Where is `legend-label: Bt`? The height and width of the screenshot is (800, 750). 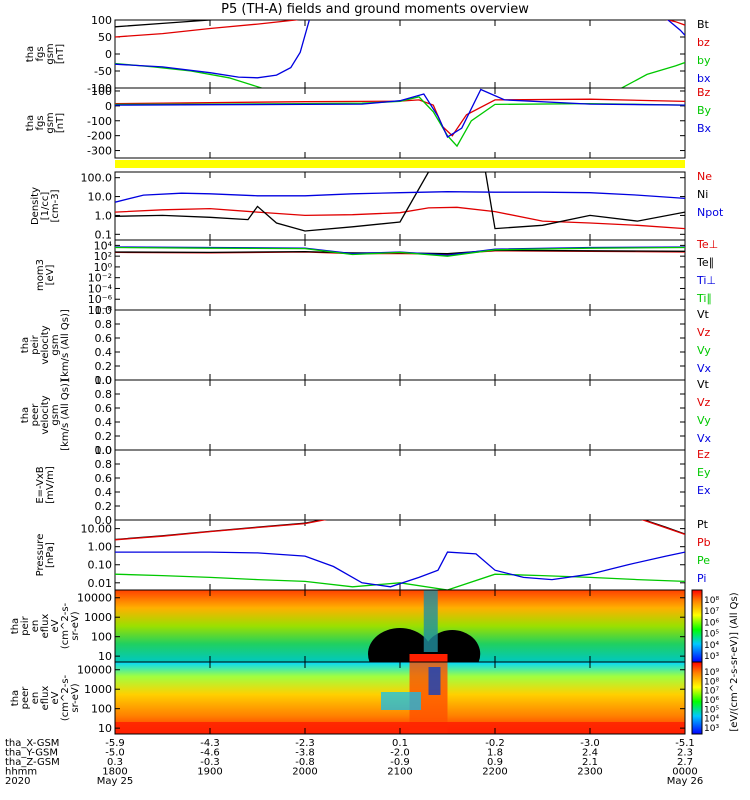
legend-label: Bt is located at coordinates (703, 24).